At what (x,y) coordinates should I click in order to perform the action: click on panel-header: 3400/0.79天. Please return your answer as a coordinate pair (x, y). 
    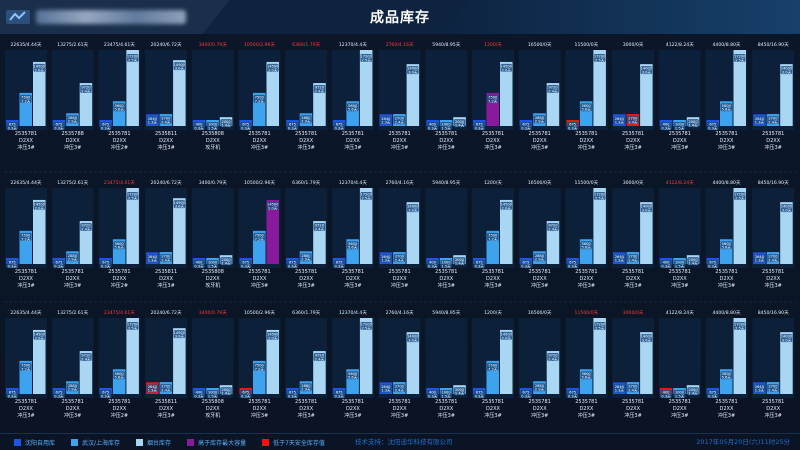
    Looking at the image, I should click on (213, 45).